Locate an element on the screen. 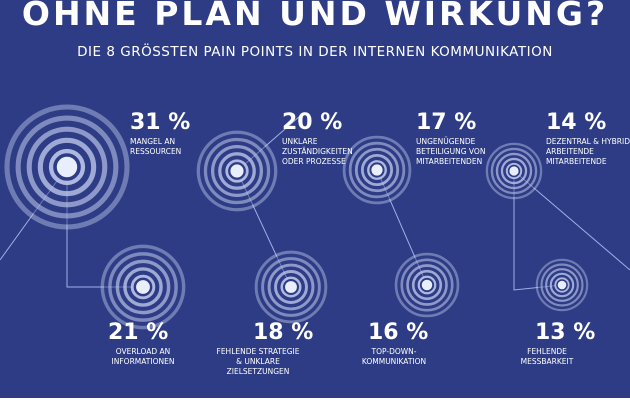  value-label-hybrid: 14 % is located at coordinates (576, 122).